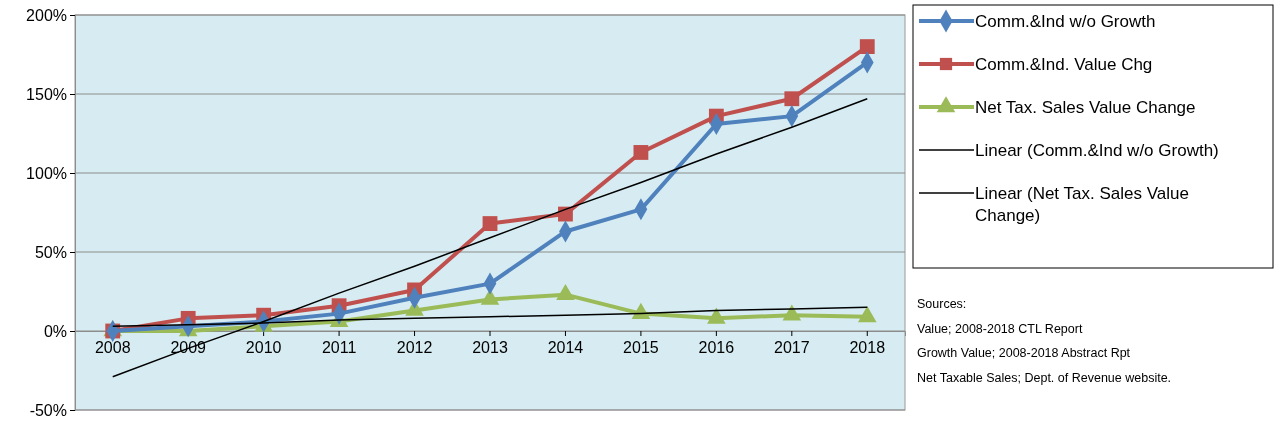 This screenshot has height=423, width=1275. Describe the element at coordinates (1064, 64) in the screenshot. I see `legend-label: Comm.&Ind. Value Chg` at that location.